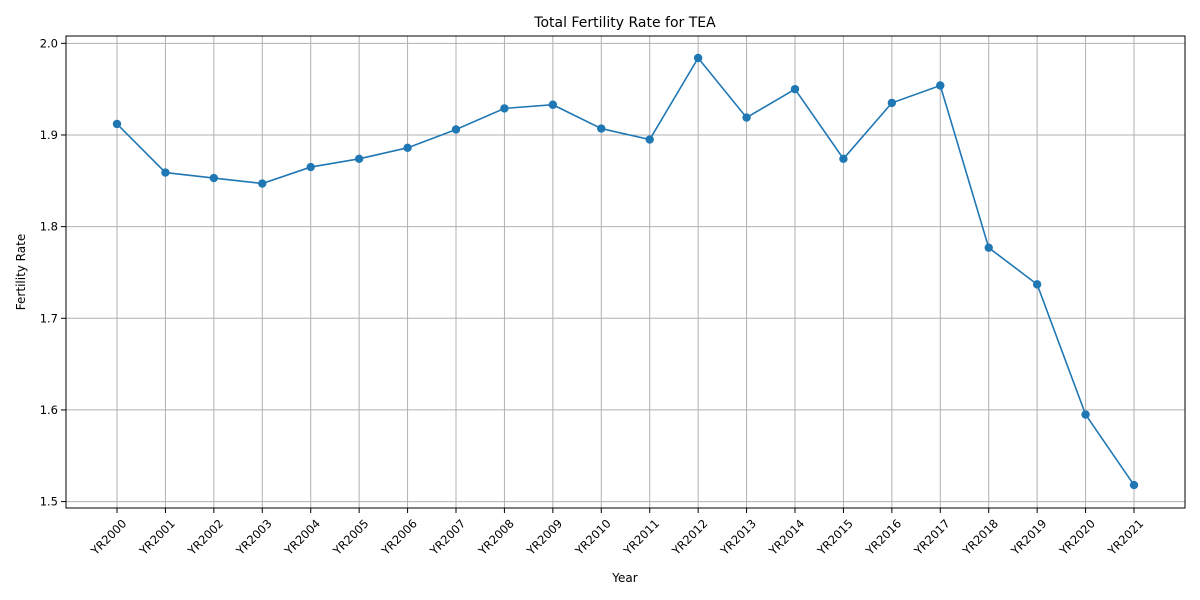 The image size is (1200, 600). Describe the element at coordinates (21, 272) in the screenshot. I see `y-axis-label: Fertility Rate` at that location.